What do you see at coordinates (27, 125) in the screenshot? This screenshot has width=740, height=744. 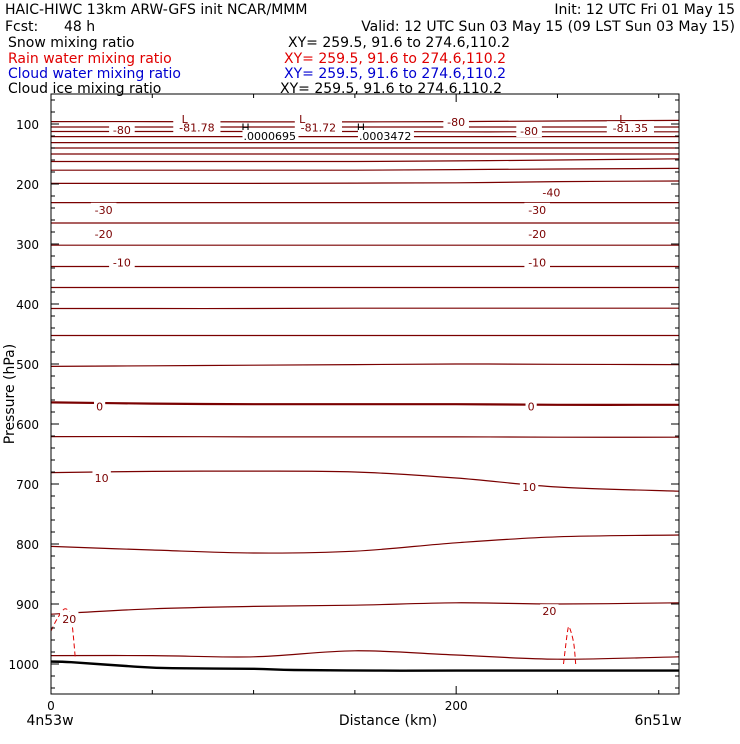 I see `y-tick-label: 100` at bounding box center [27, 125].